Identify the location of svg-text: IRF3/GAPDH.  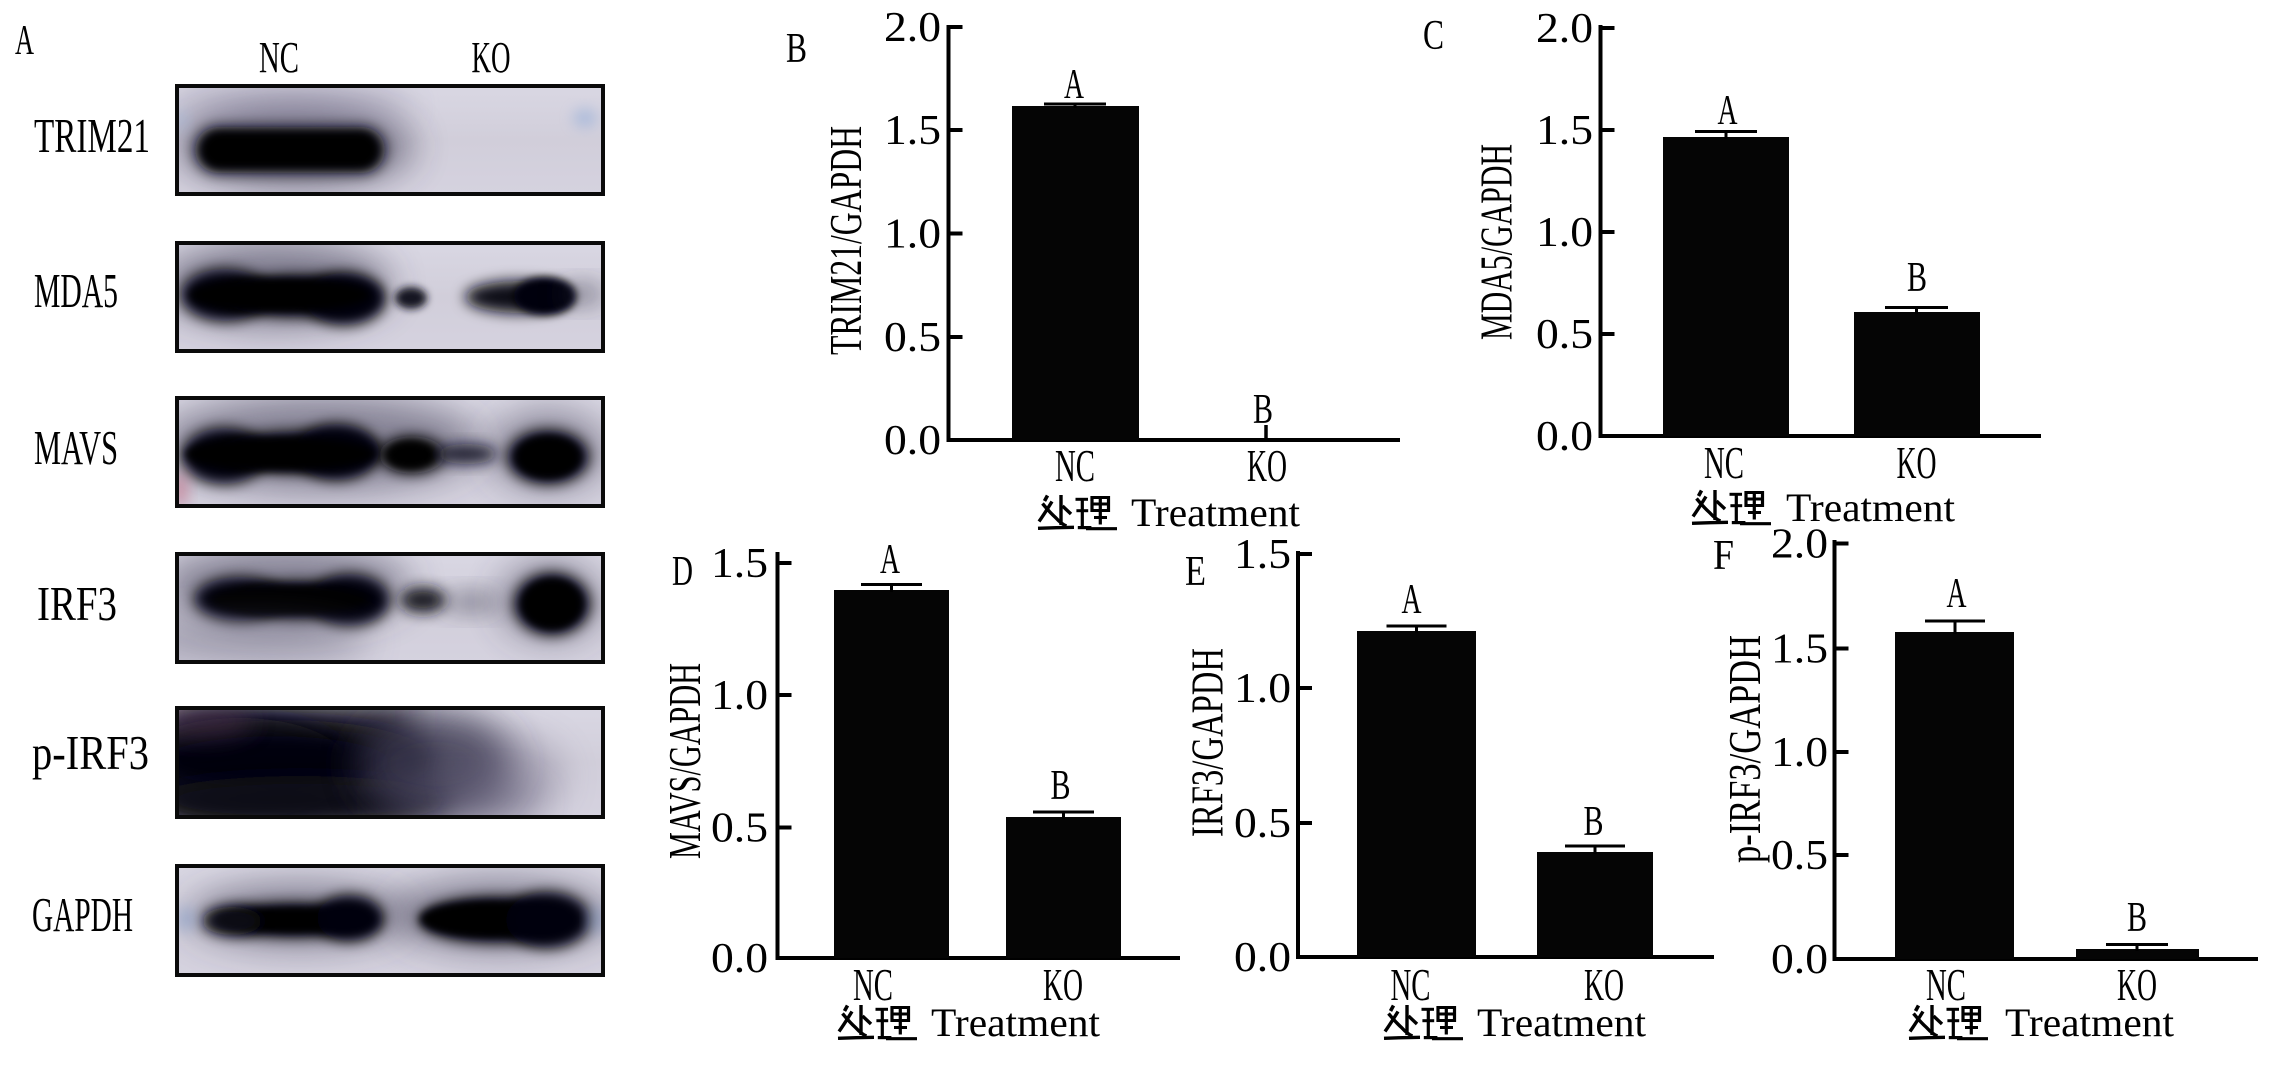
(1207, 742).